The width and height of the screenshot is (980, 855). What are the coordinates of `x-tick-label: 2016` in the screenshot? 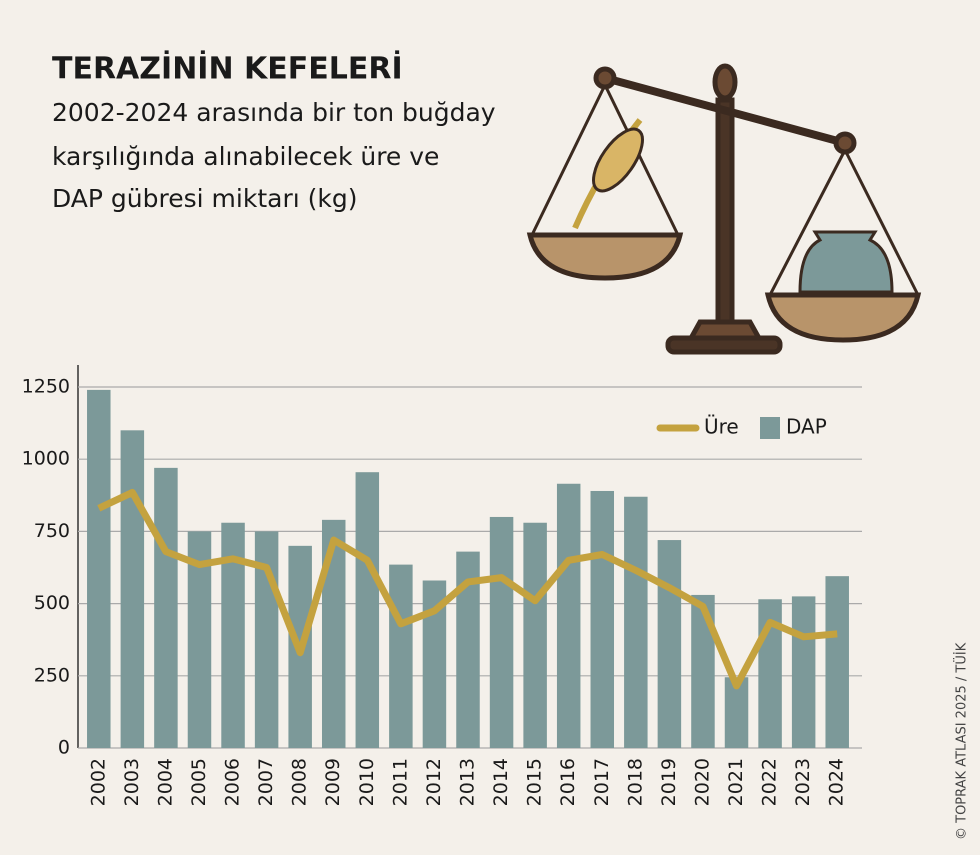 It's located at (568, 782).